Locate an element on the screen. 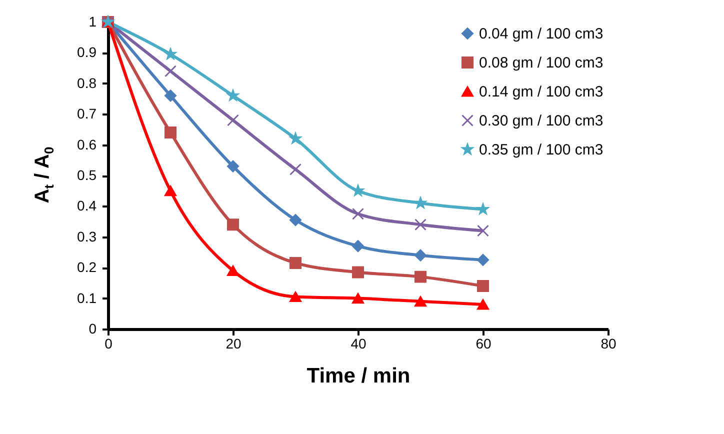  y-tick-label: 0.2 is located at coordinates (87, 267).